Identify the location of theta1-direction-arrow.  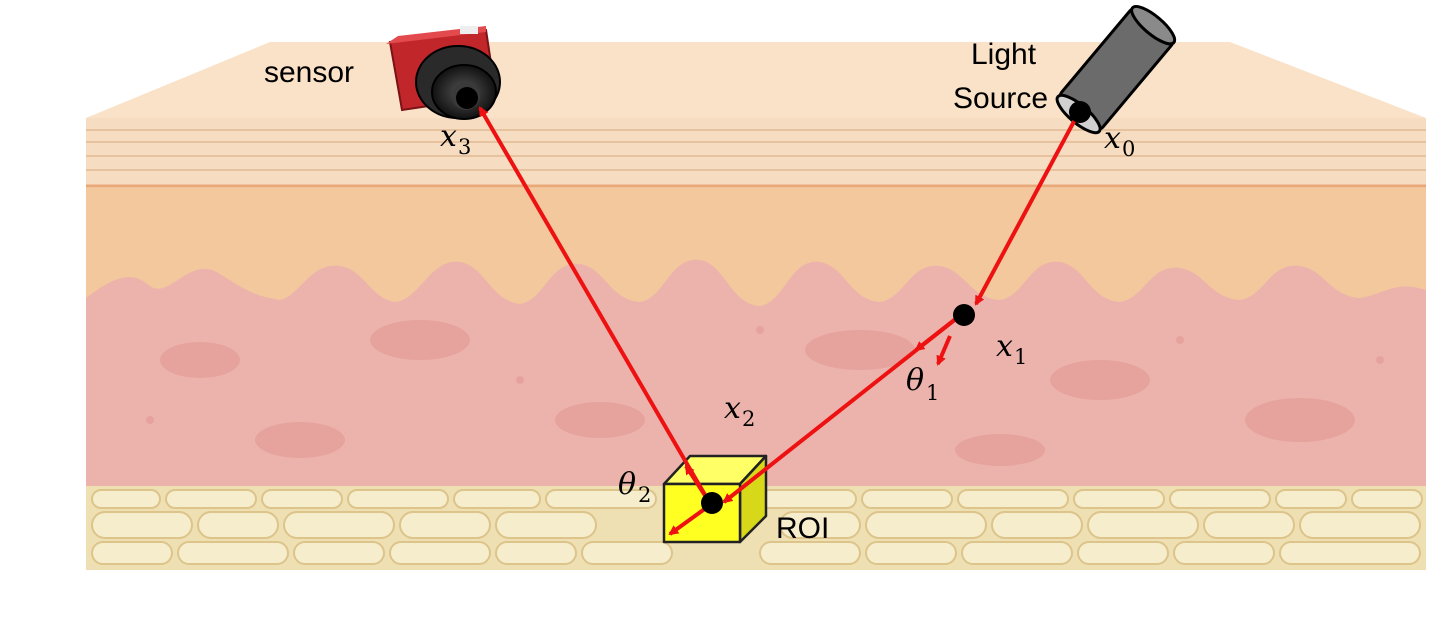
(944, 350).